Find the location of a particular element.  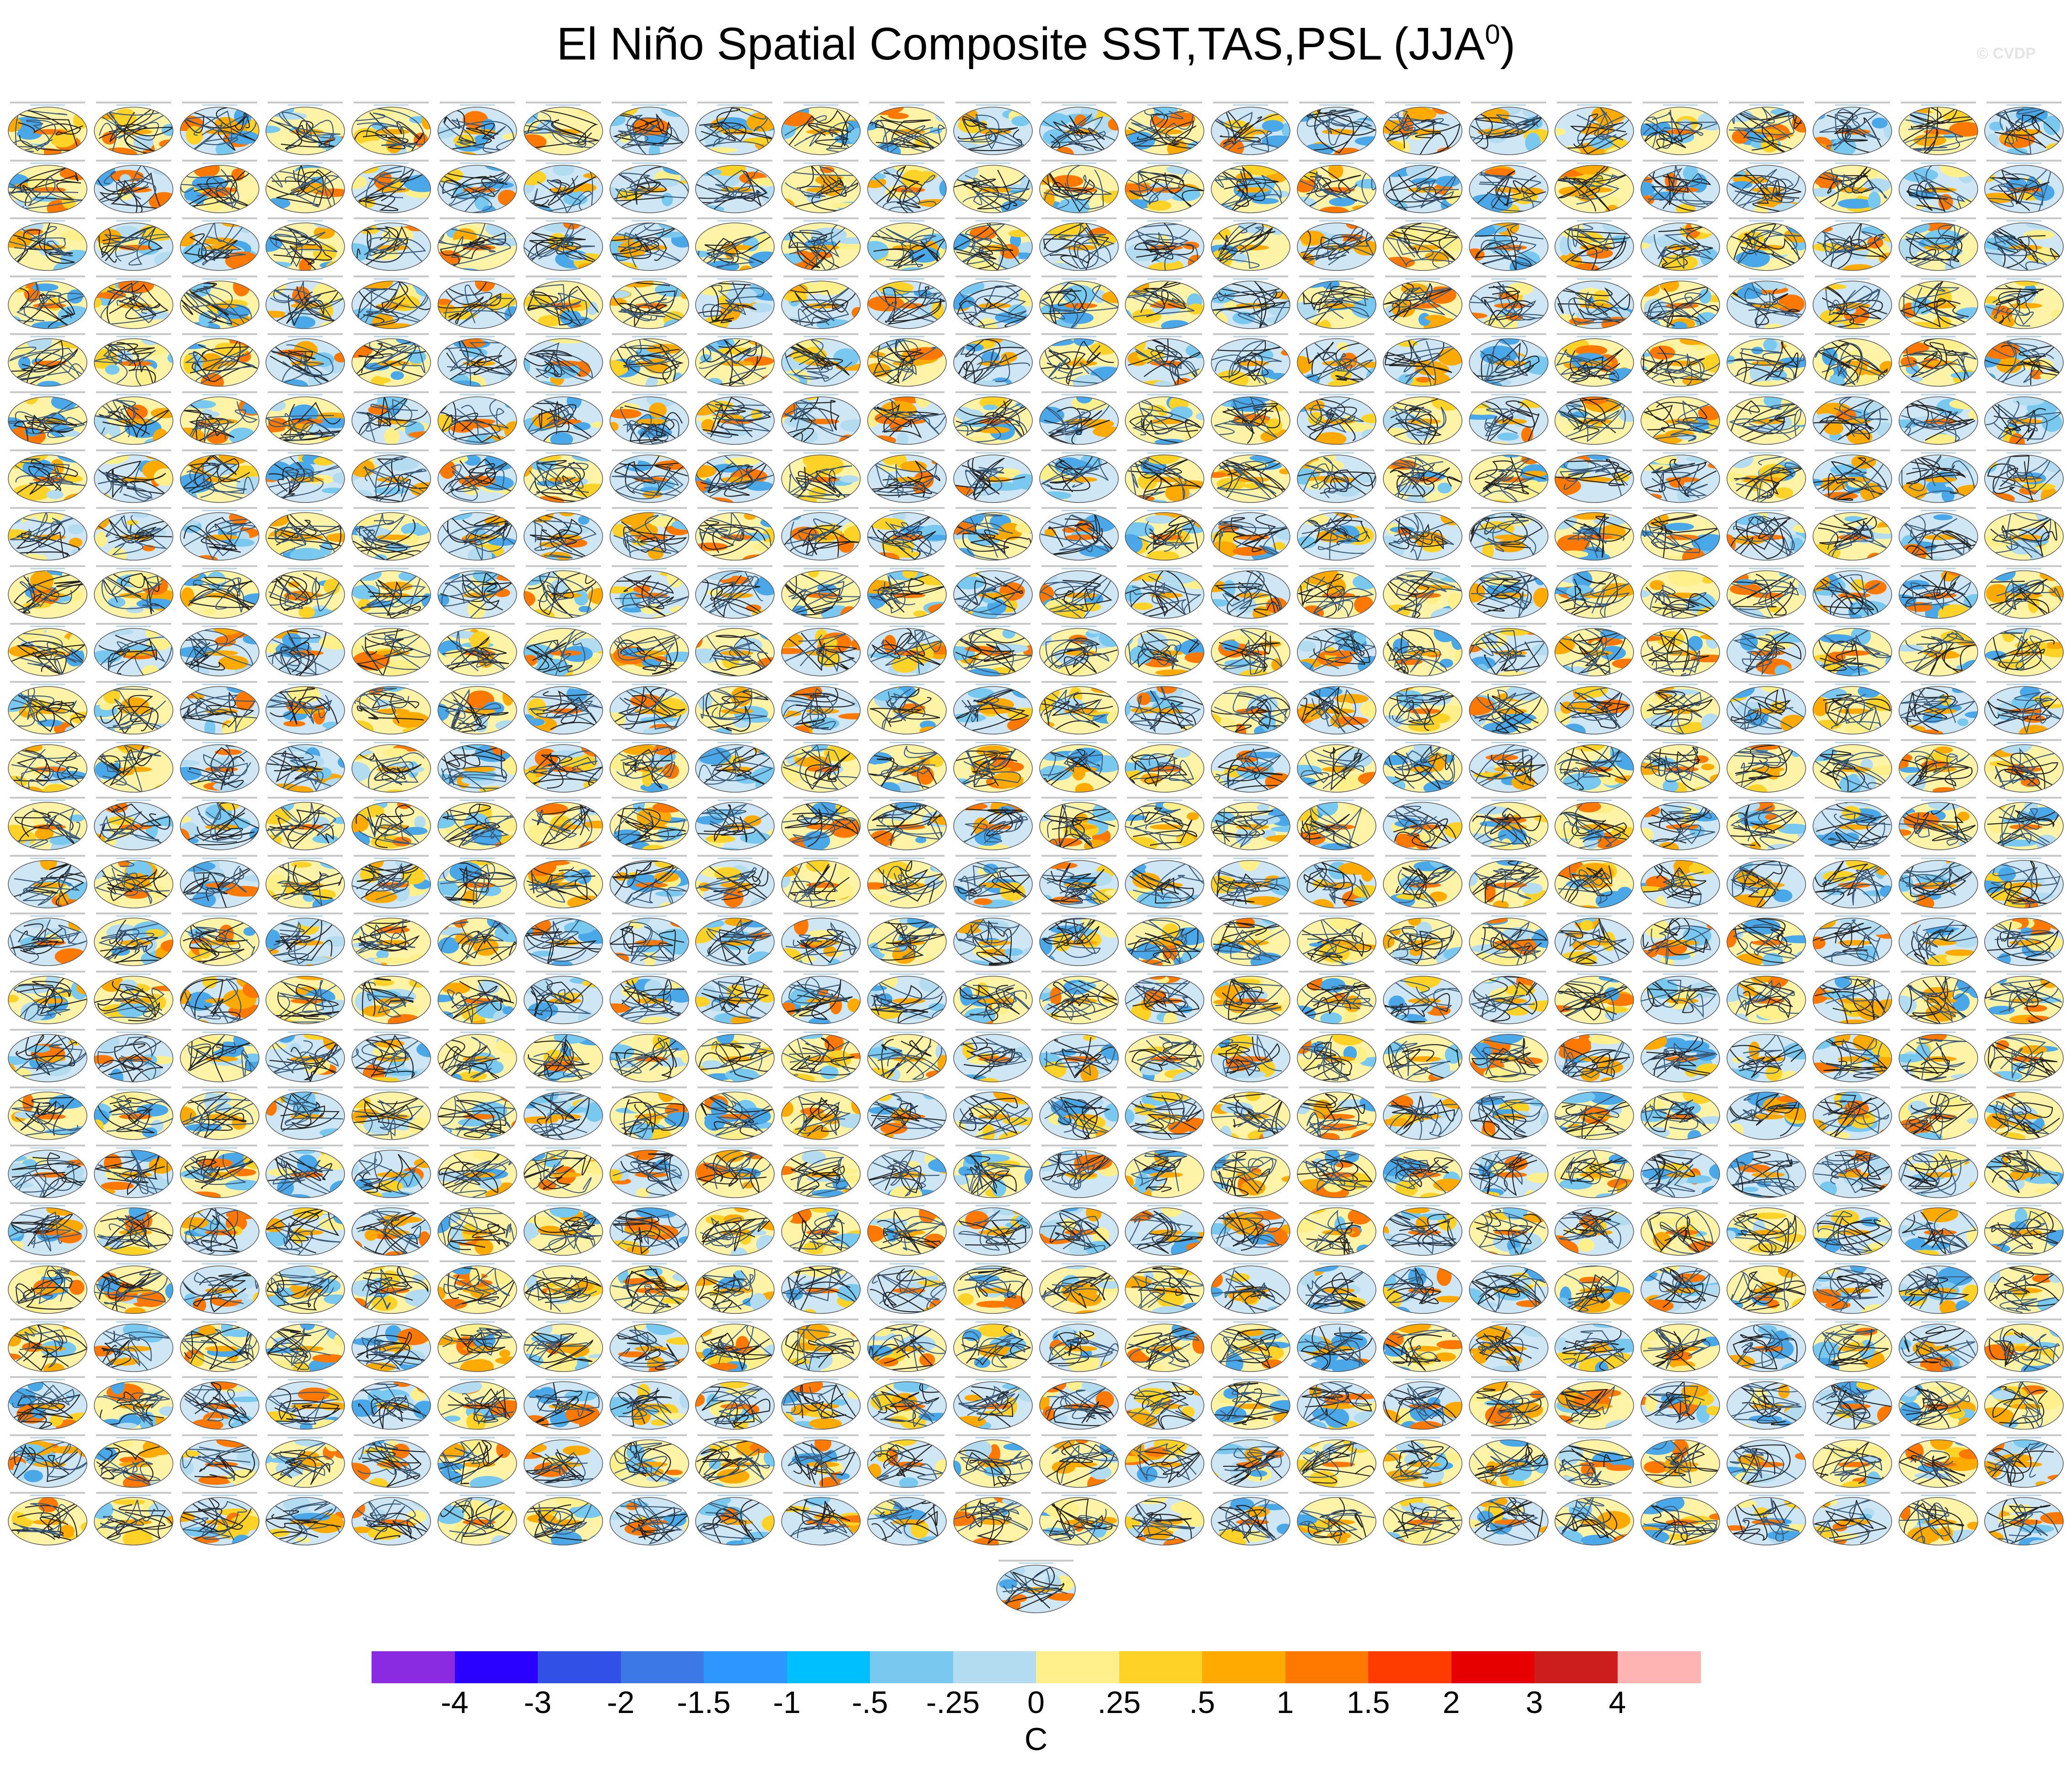

colorbar-tick-label: -2 is located at coordinates (621, 1702).